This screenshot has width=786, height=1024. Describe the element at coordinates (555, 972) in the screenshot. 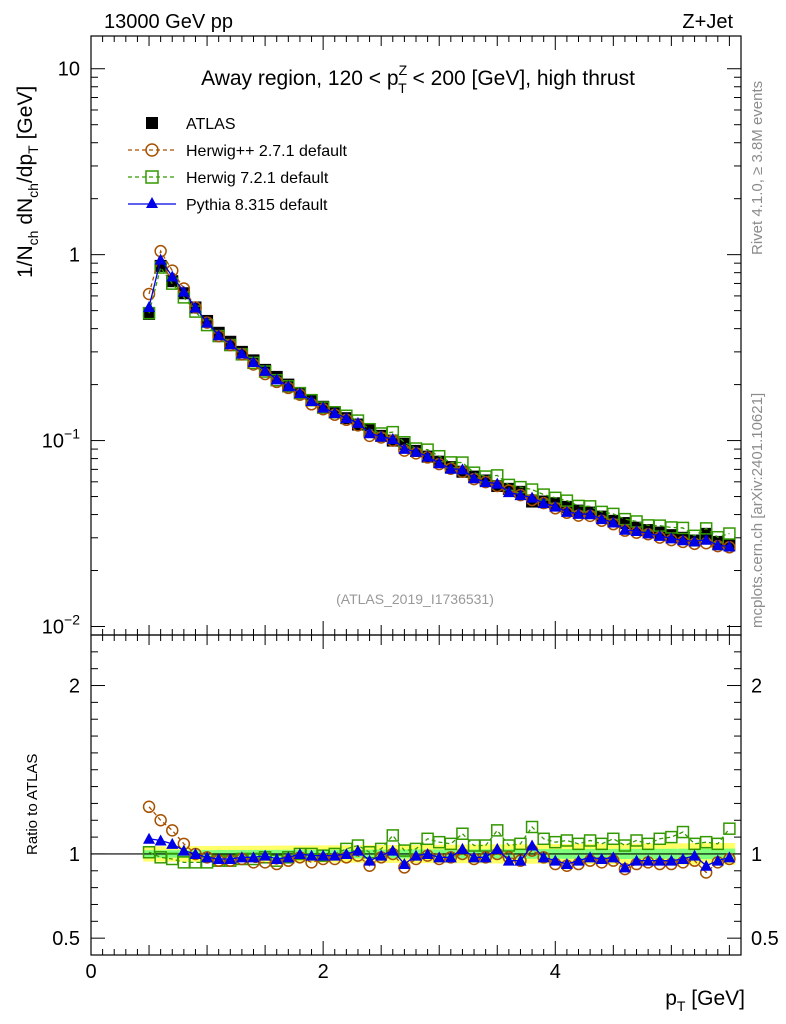

I see `x-tick-label: 4` at that location.